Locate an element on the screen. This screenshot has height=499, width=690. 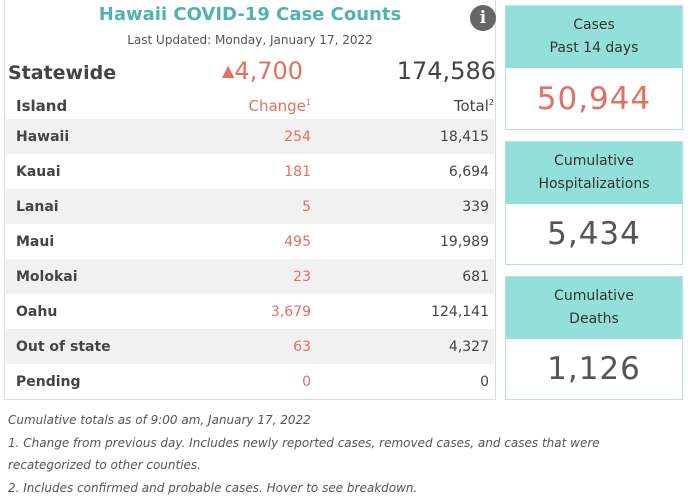
island-total: 0 is located at coordinates (484, 382).